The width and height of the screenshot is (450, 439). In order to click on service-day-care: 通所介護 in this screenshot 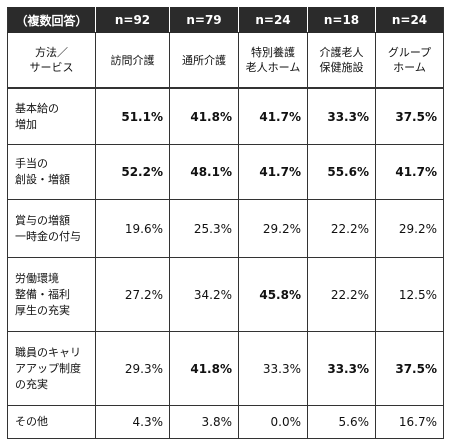, I will do `click(204, 60)`.